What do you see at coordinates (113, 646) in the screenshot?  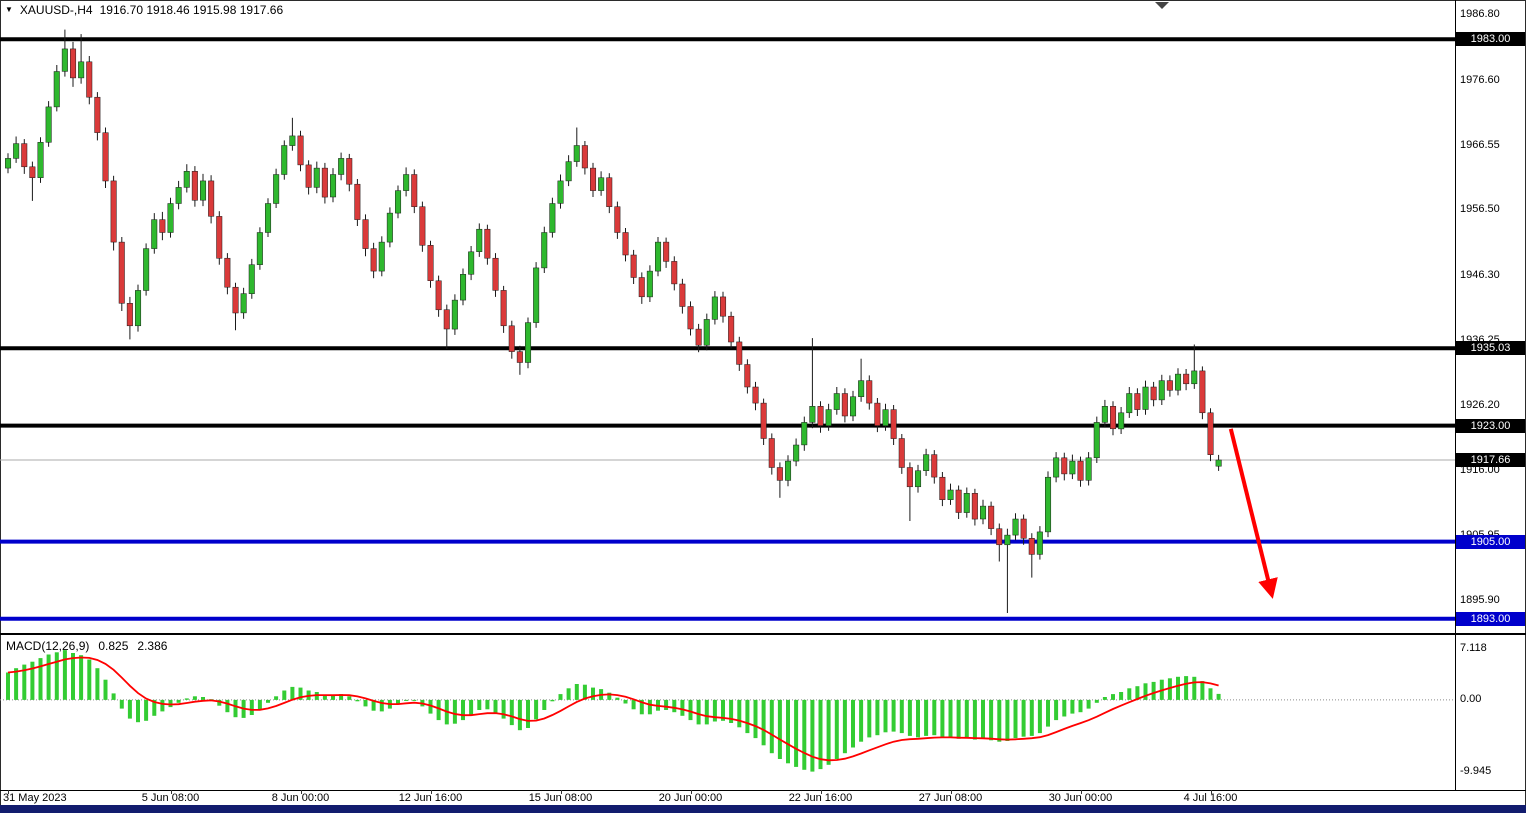 I see `macd-main-value: 0.825` at bounding box center [113, 646].